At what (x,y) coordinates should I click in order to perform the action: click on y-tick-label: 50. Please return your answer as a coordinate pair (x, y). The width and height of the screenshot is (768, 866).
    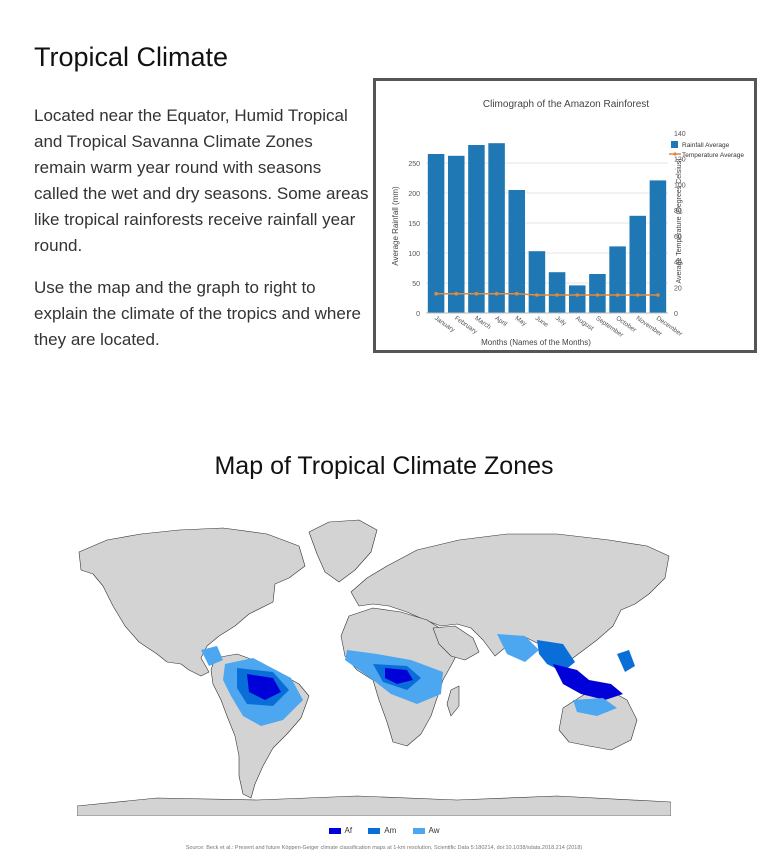
    Looking at the image, I should click on (416, 284).